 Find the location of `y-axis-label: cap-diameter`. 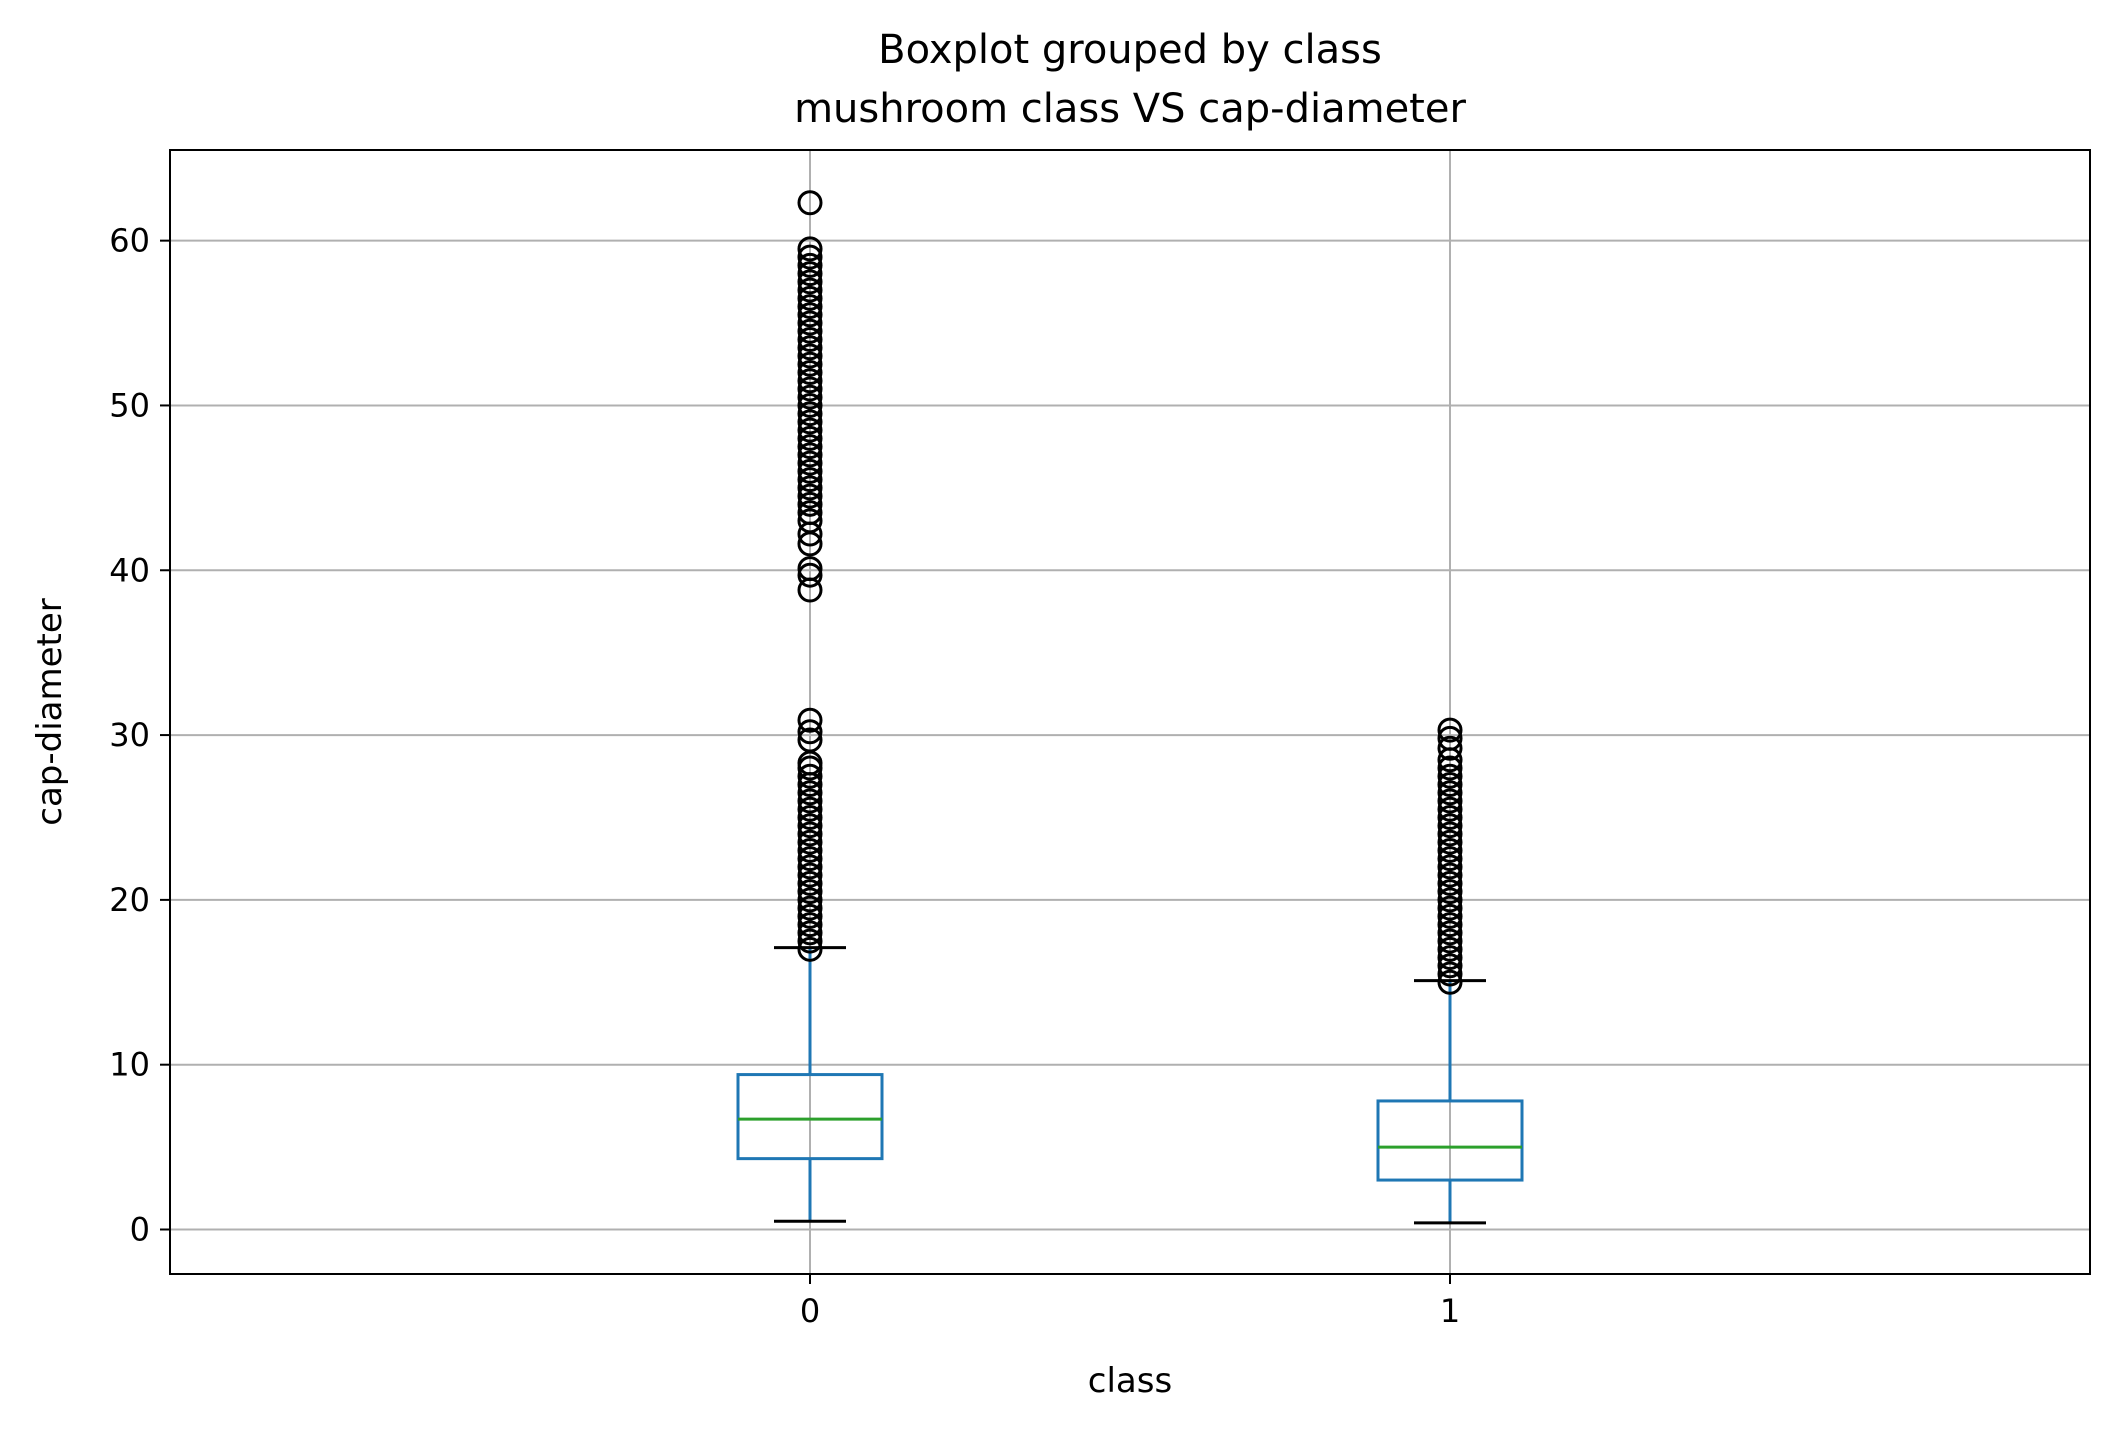

y-axis-label: cap-diameter is located at coordinates (50, 712).